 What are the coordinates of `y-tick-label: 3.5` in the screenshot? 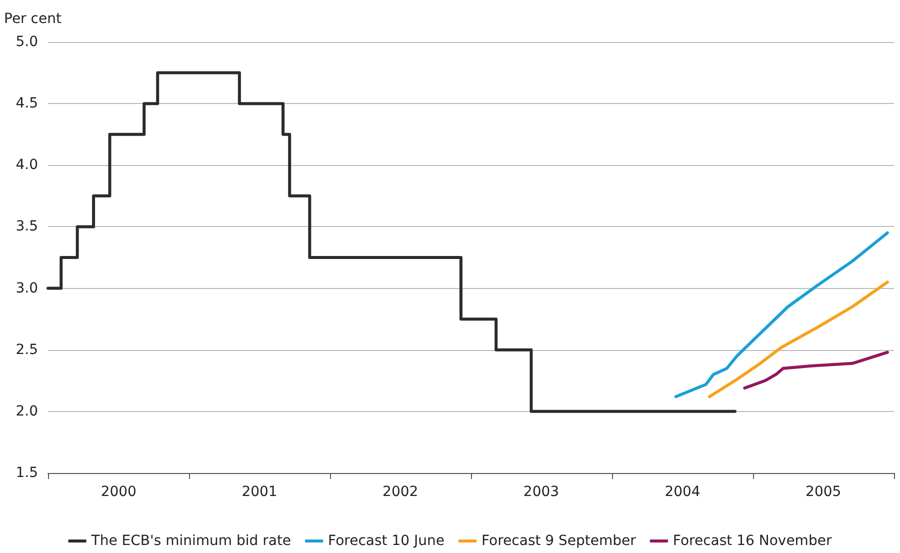 It's located at (27, 226).